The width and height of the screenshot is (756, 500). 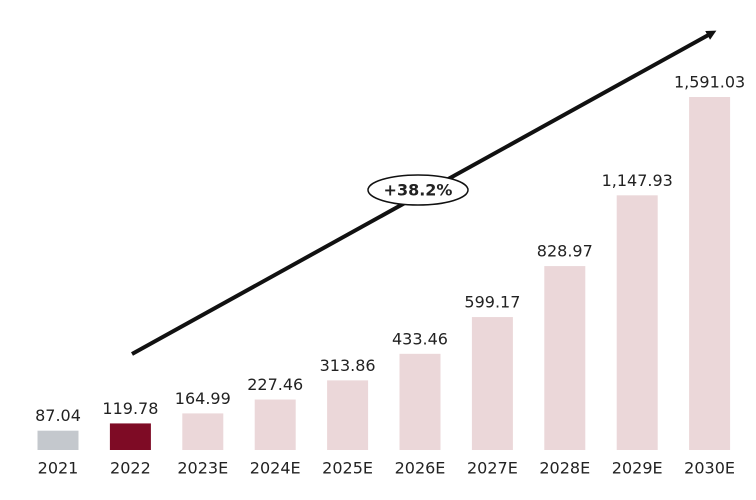 What do you see at coordinates (564, 468) in the screenshot?
I see `x-tick-label: 2028E` at bounding box center [564, 468].